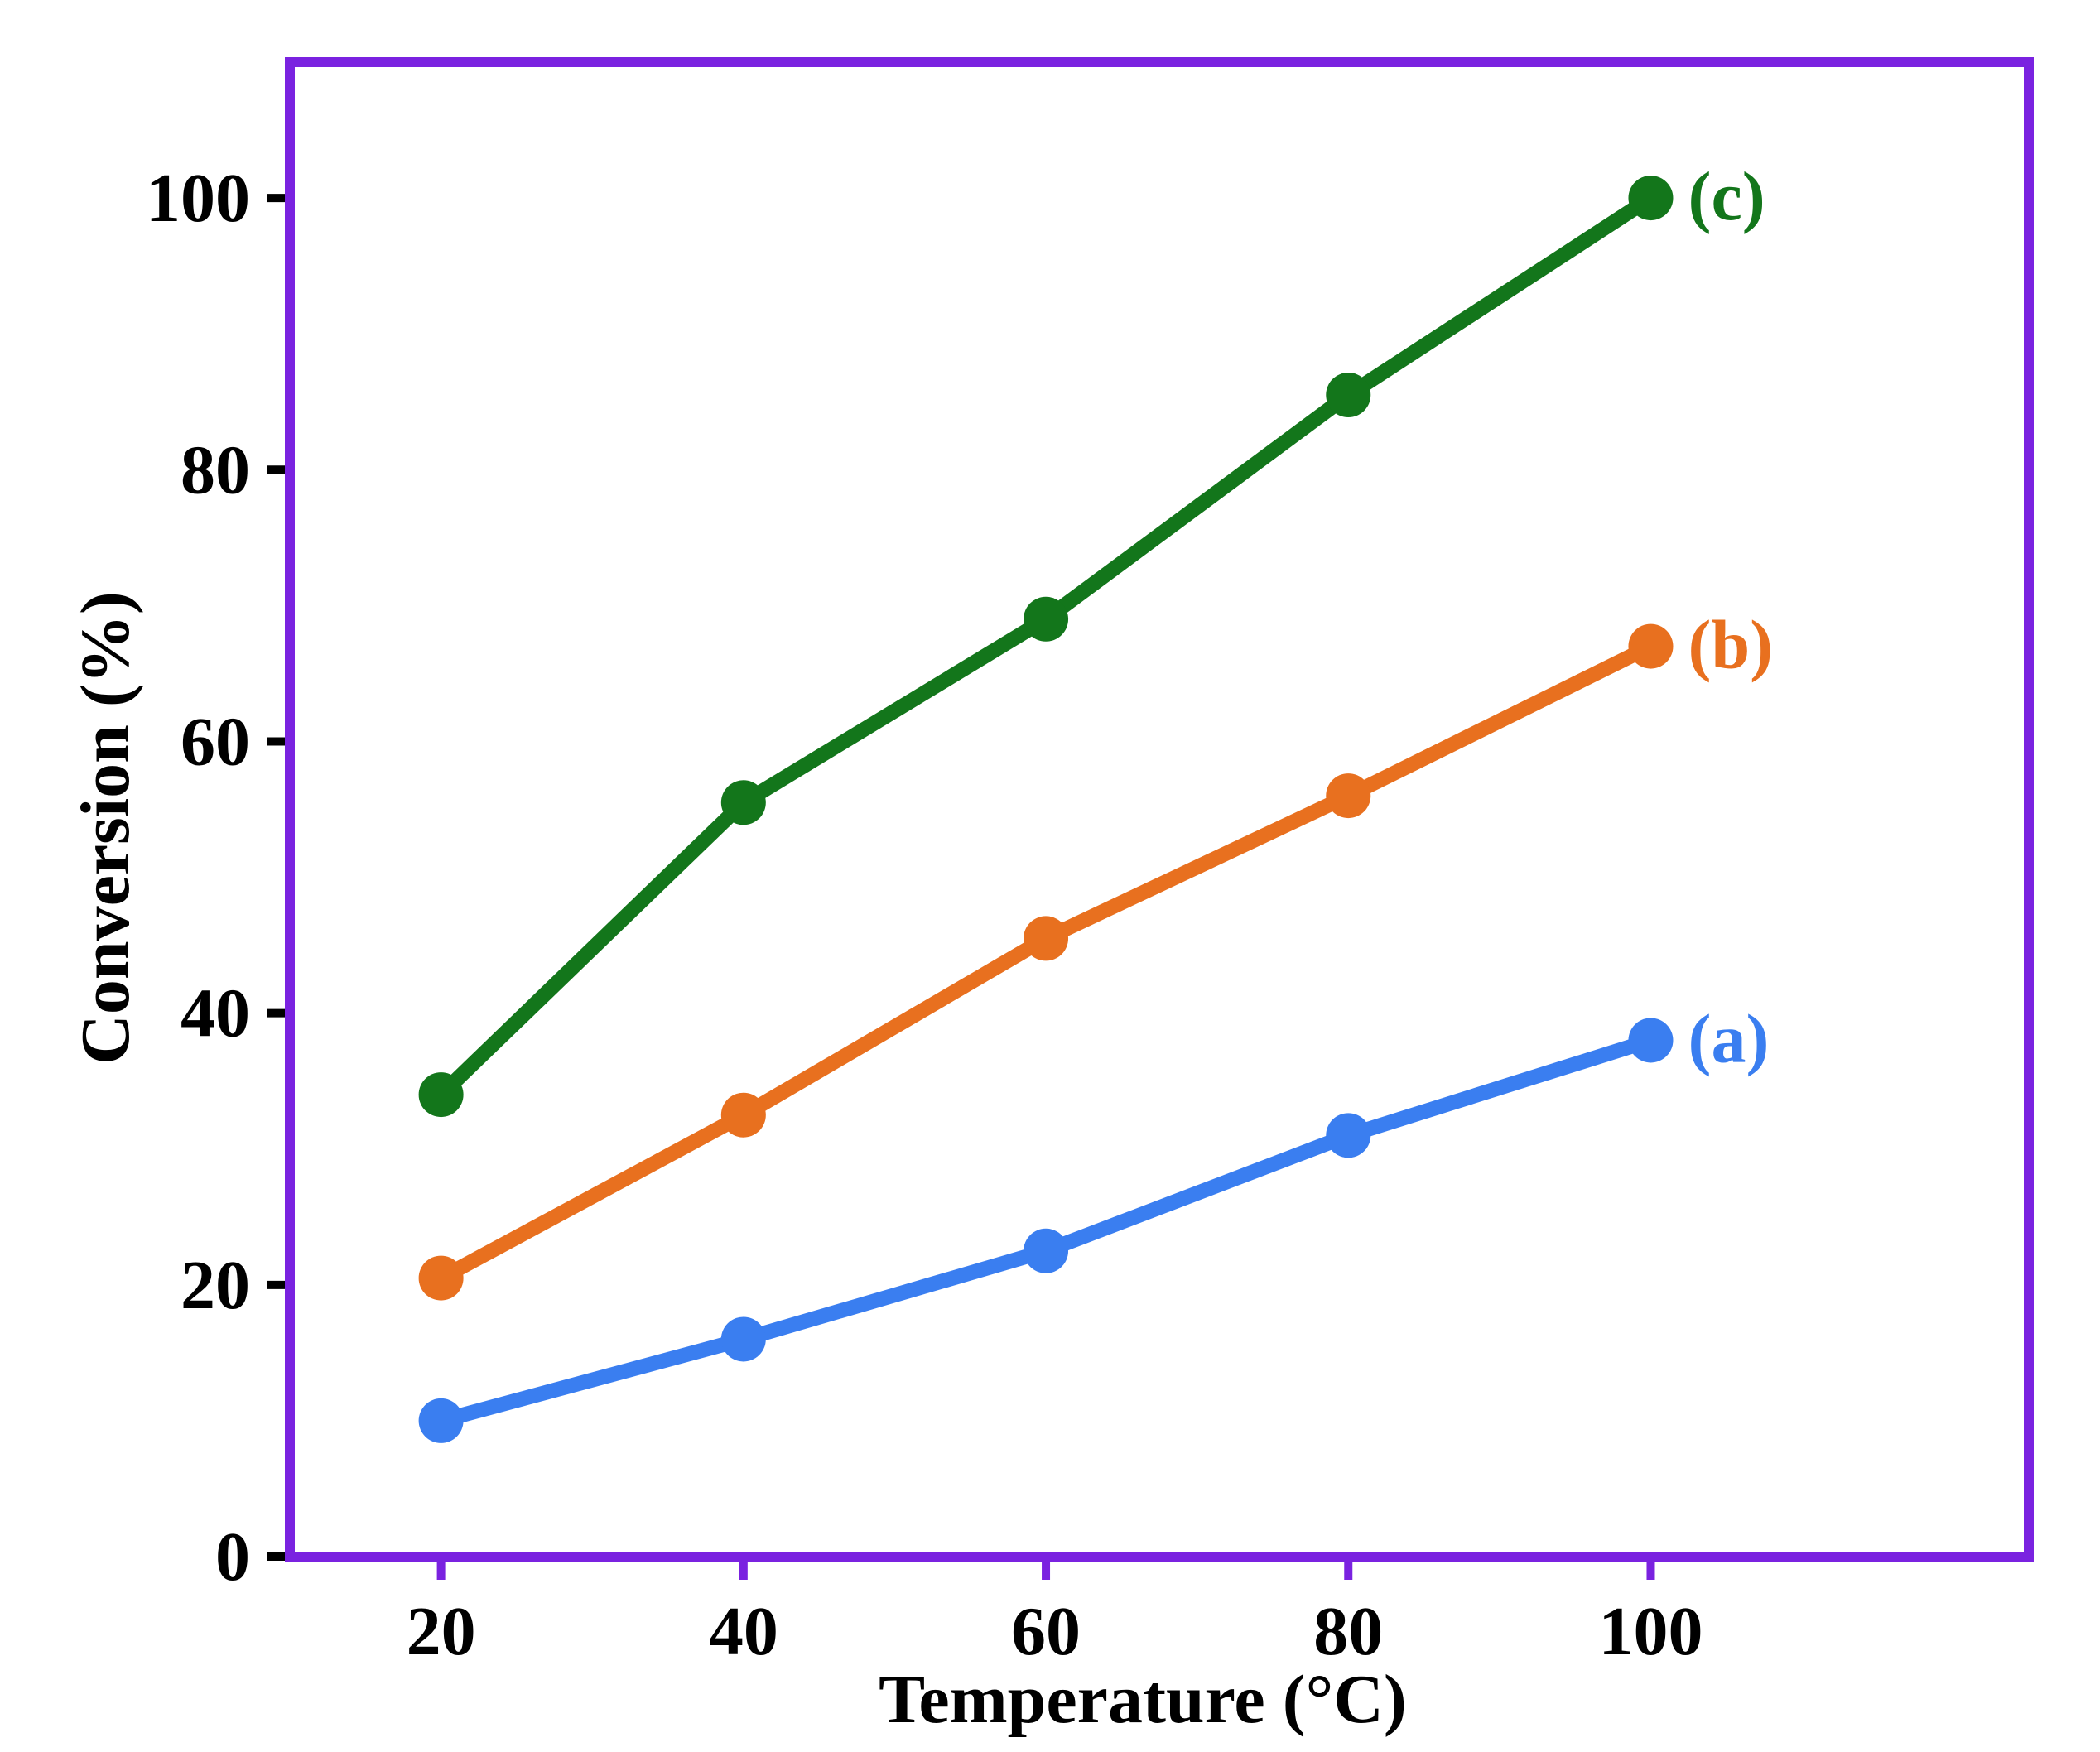 This screenshot has height=1752, width=2100. Describe the element at coordinates (1730, 645) in the screenshot. I see `series-label: (b)` at that location.